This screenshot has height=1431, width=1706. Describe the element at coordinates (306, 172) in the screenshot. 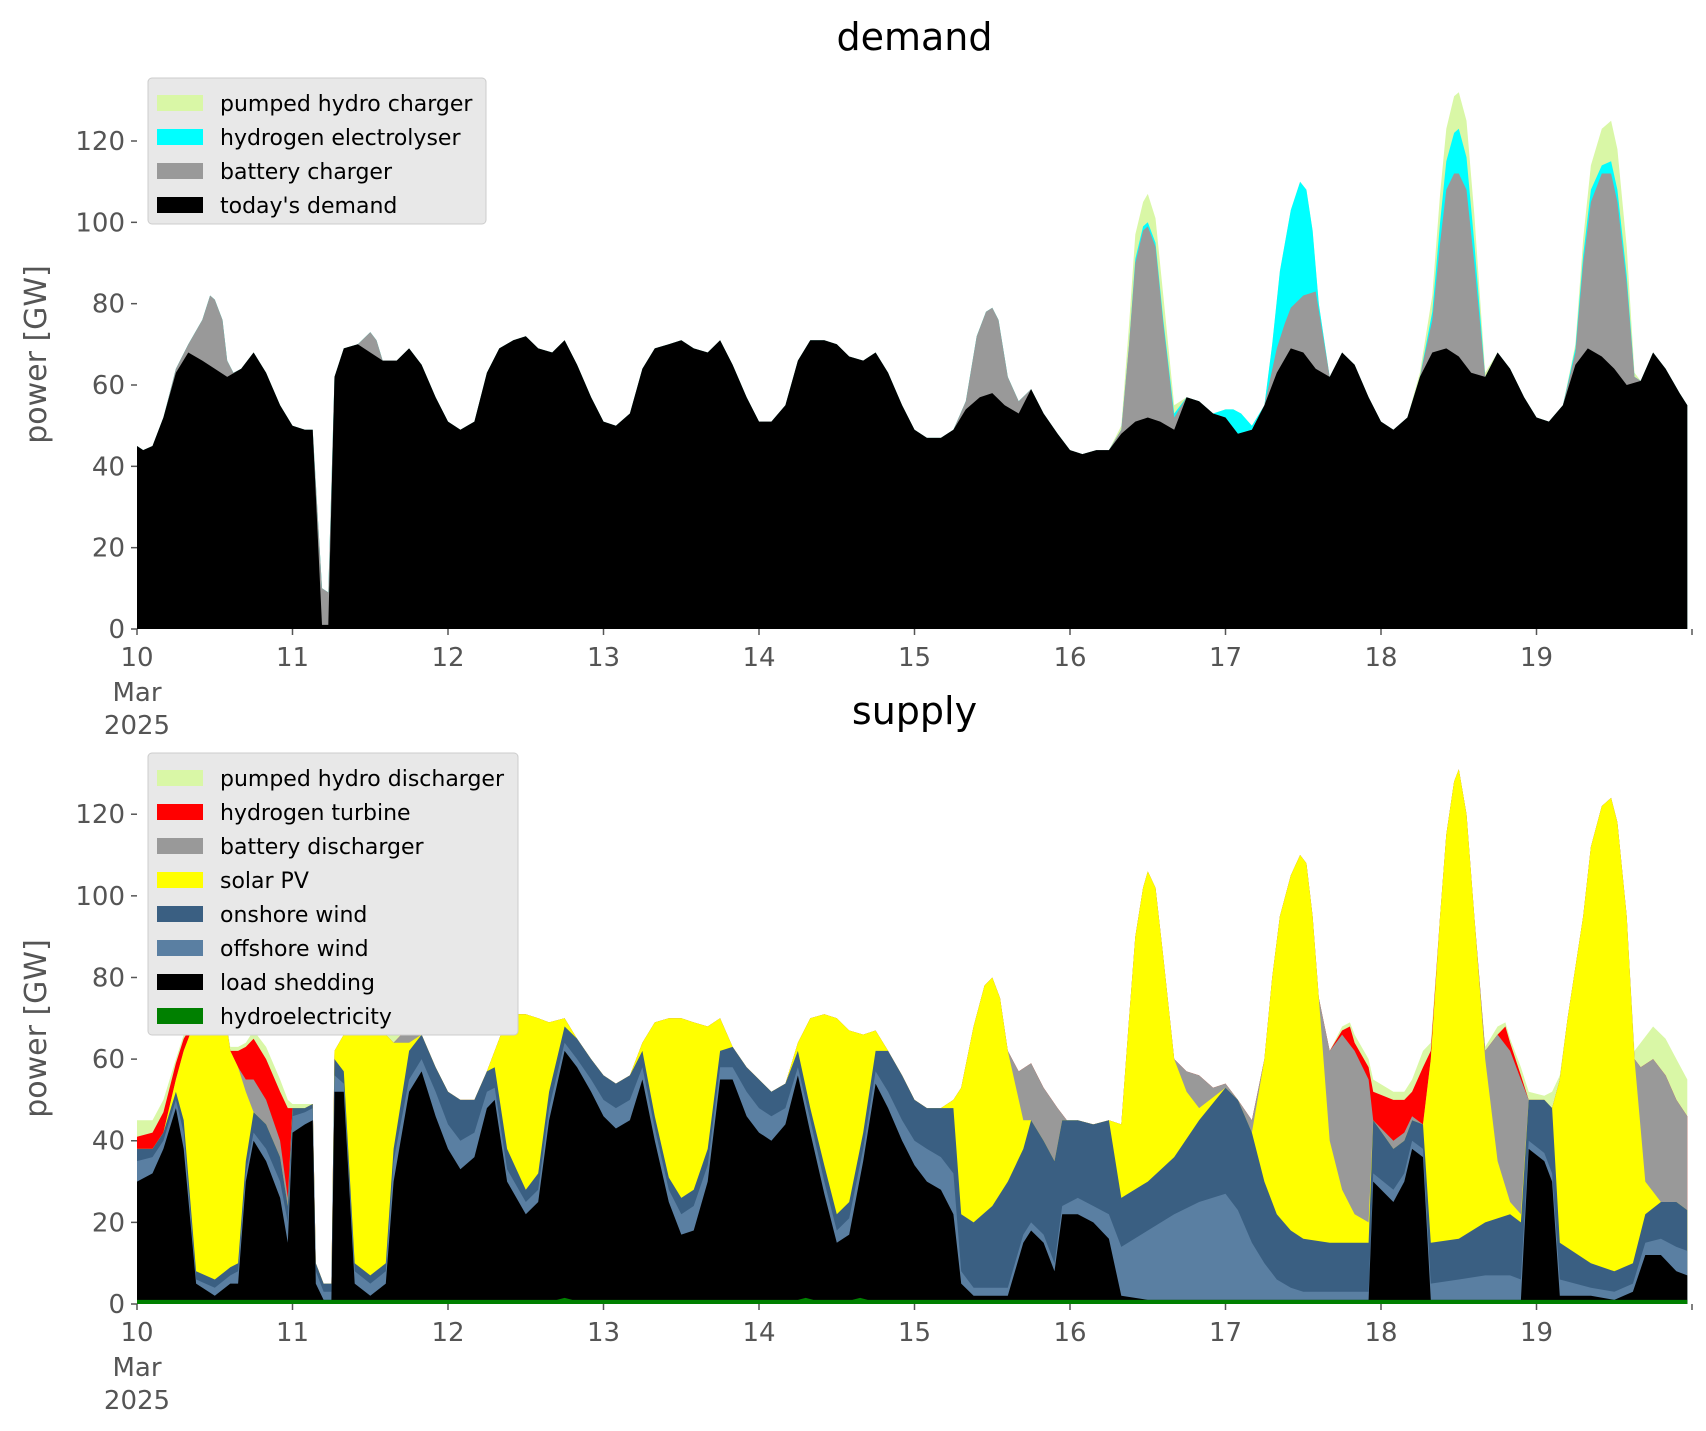

I see `legend-label: battery charger` at that location.